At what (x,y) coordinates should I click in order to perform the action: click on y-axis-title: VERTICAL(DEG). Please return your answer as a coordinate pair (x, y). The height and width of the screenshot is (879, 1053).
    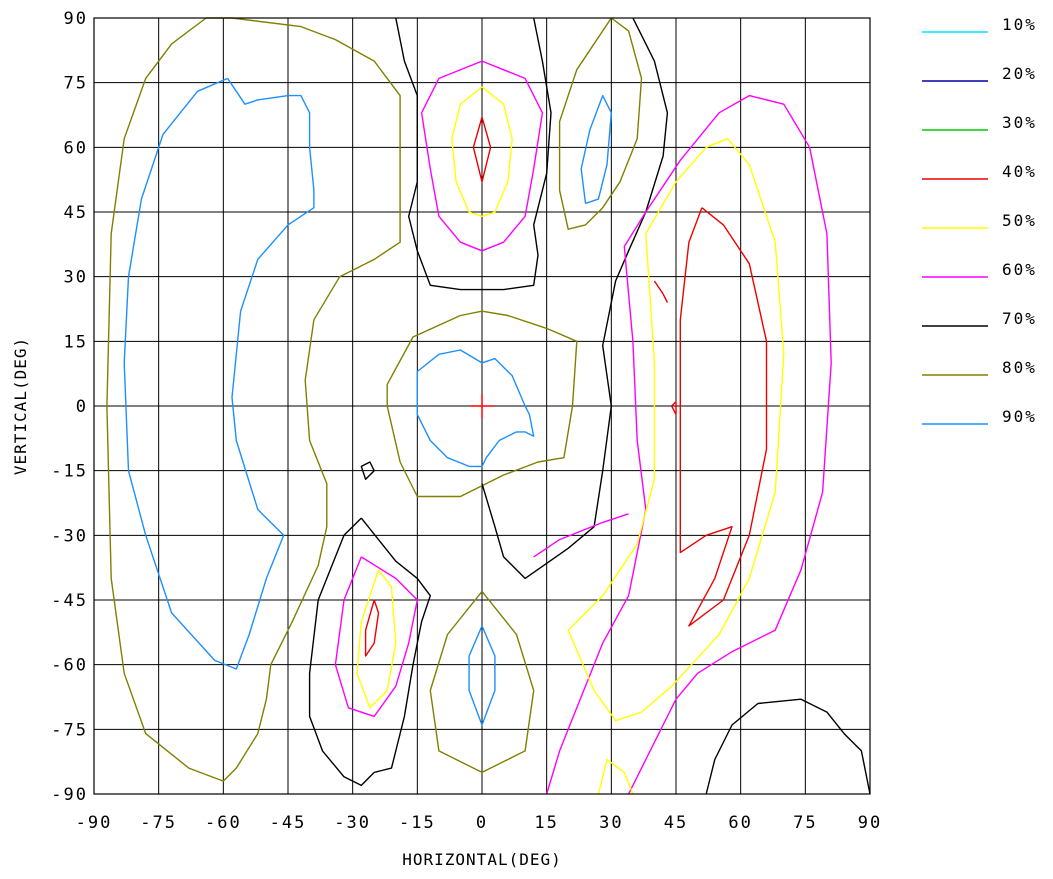
    Looking at the image, I should click on (20, 406).